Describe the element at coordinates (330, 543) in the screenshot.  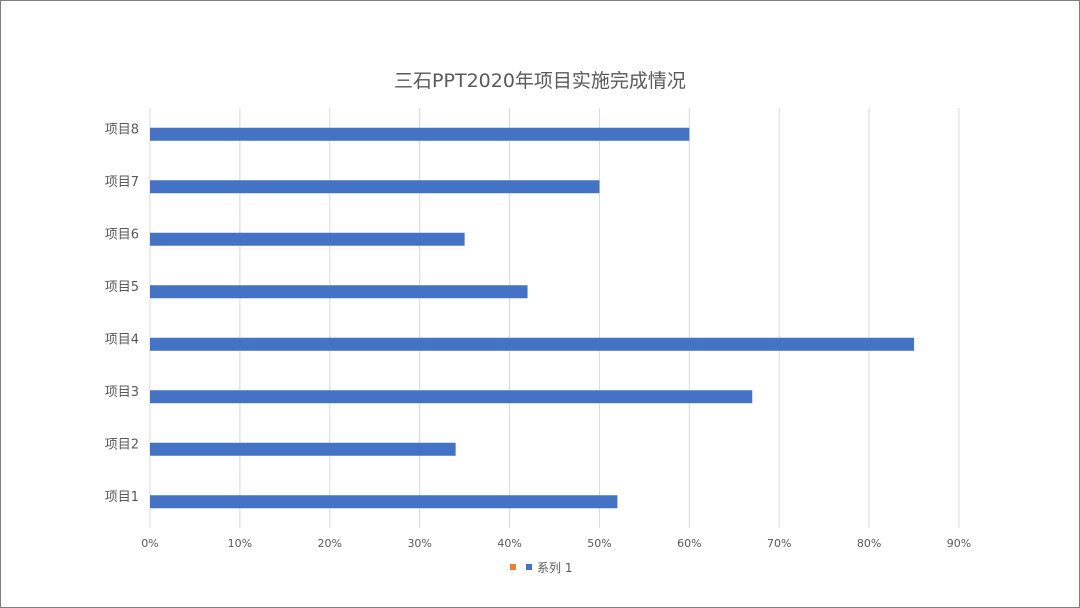
I see `x-tick-label: 20%` at that location.